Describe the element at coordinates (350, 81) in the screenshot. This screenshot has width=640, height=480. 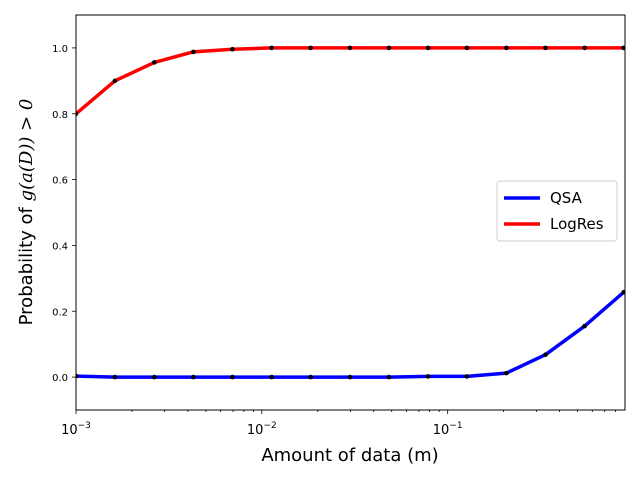
I see `series-line-logres` at that location.